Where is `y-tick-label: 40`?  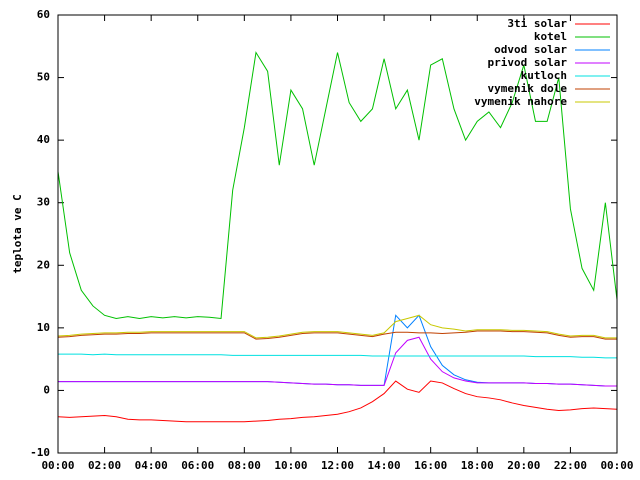
y-tick-label: 40 is located at coordinates (43, 139).